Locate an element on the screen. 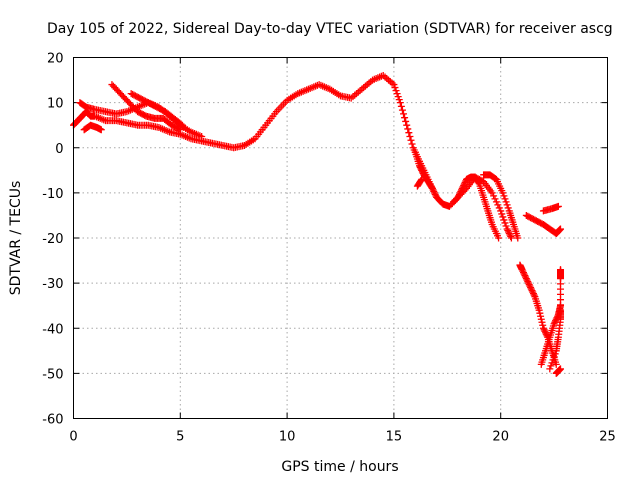 This screenshot has height=480, width=640. y-tick-label: -10 is located at coordinates (52, 194).